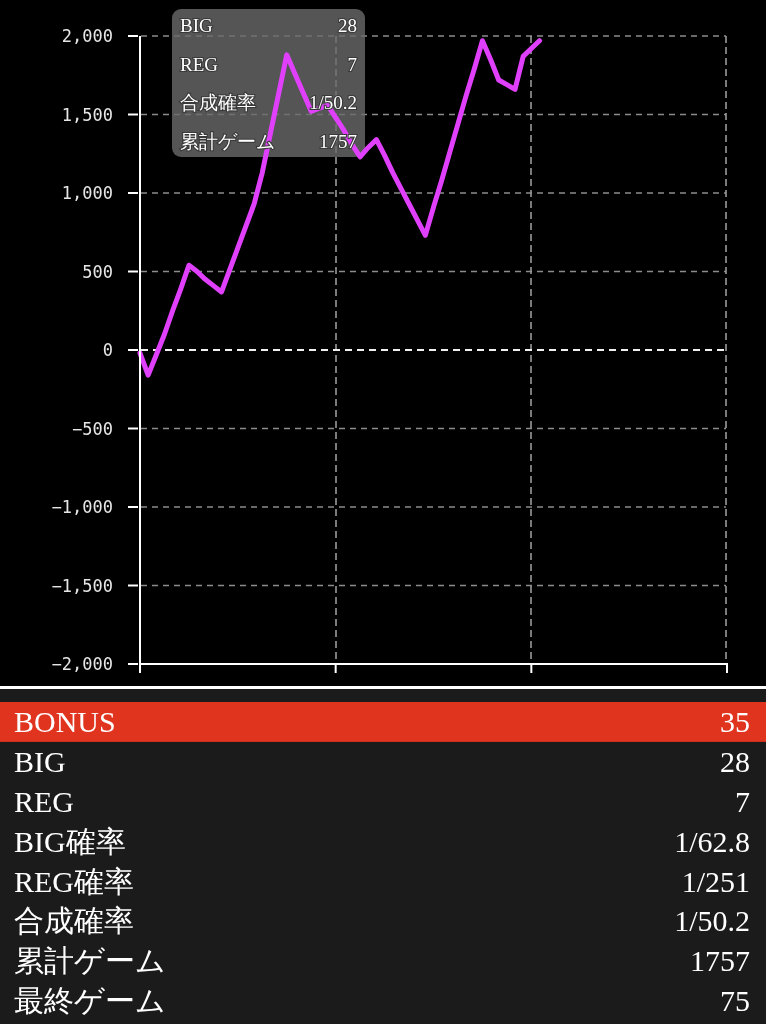 The image size is (766, 1024). I want to click on text: 合成確率, so click(74, 921).